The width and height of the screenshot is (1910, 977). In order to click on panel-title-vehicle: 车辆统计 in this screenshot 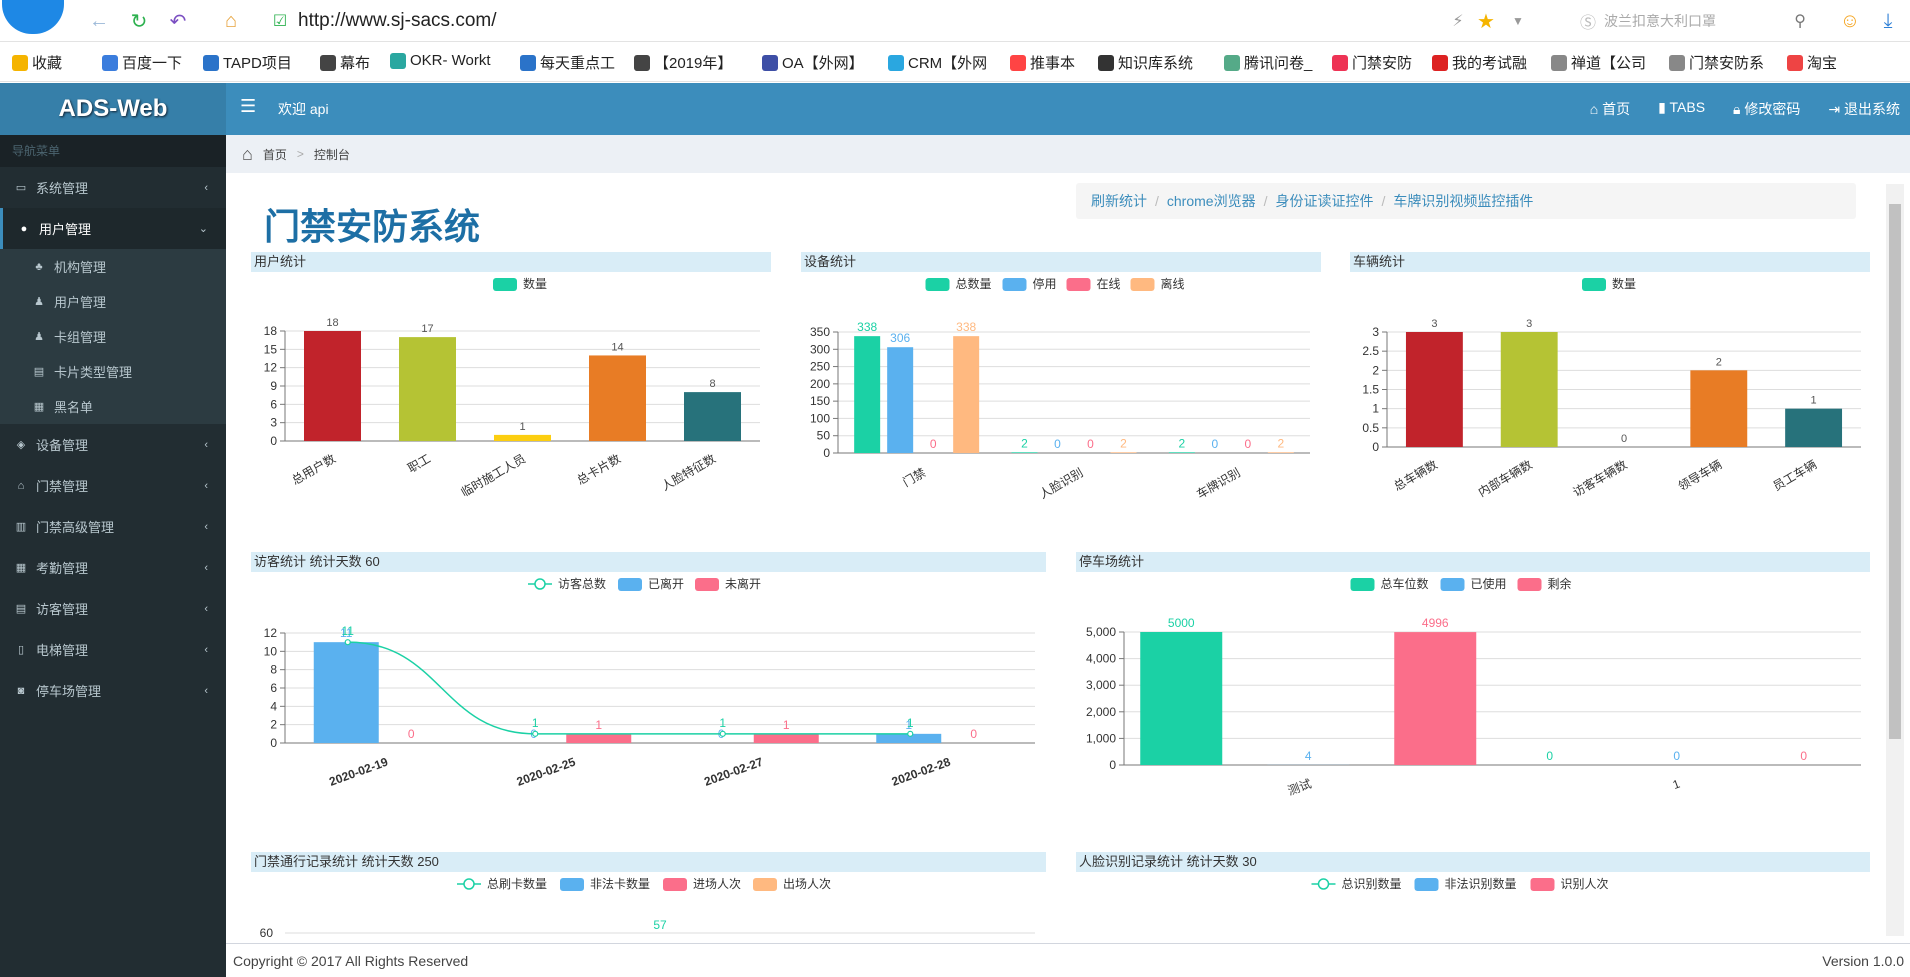, I will do `click(1610, 262)`.